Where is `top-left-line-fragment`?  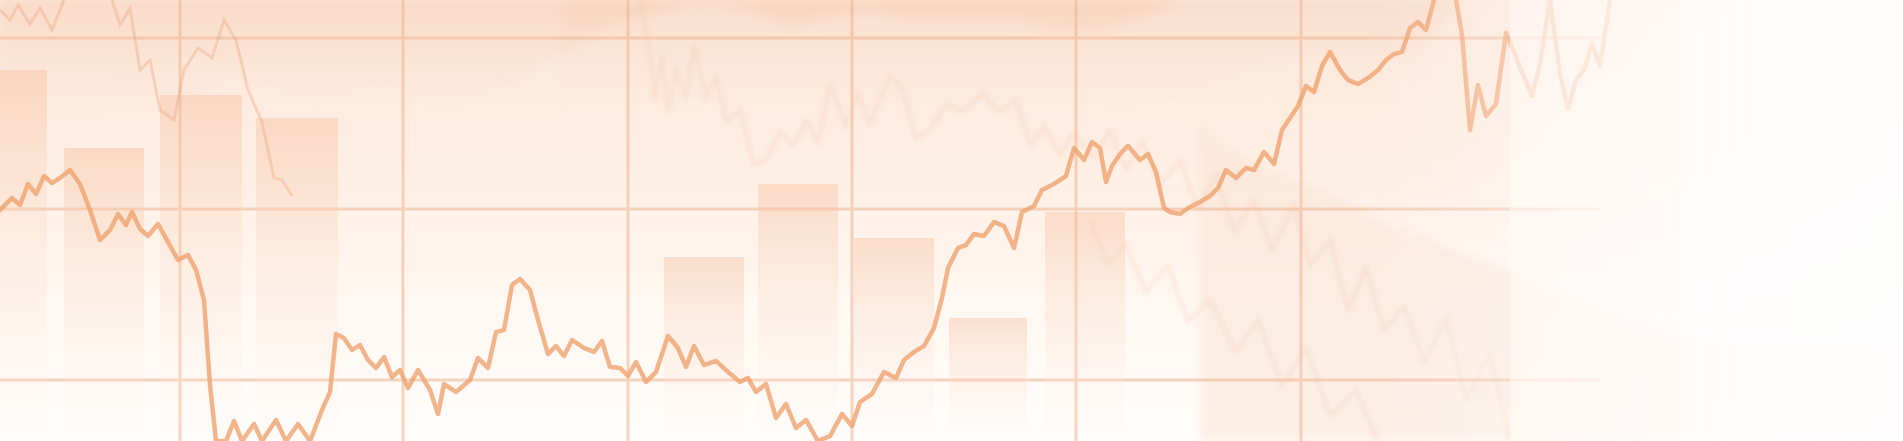 top-left-line-fragment is located at coordinates (147, 98).